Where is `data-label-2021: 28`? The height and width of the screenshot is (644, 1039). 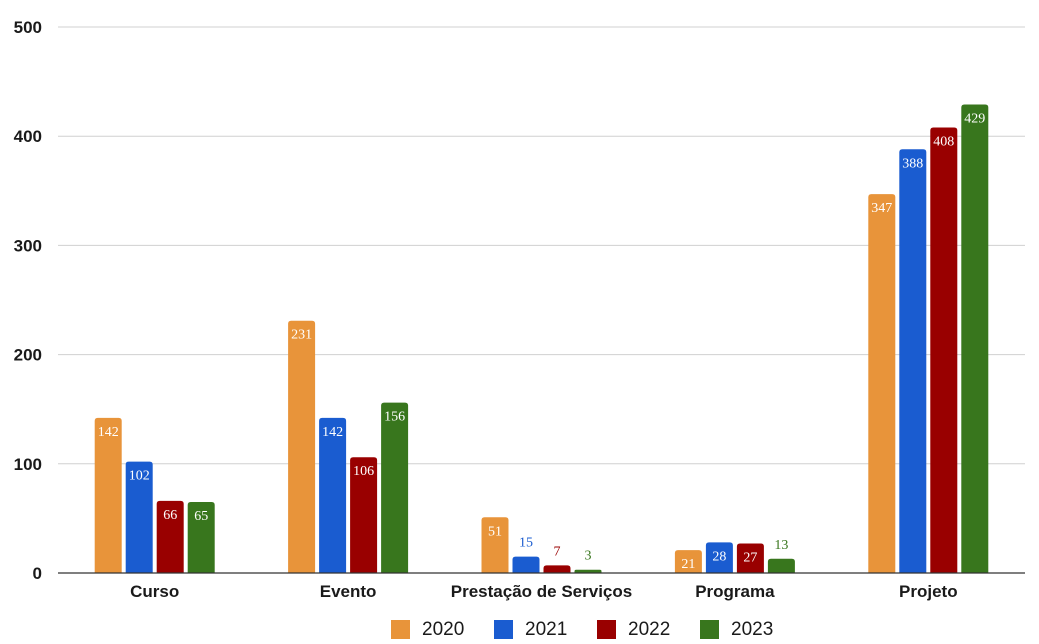
data-label-2021: 28 is located at coordinates (719, 556).